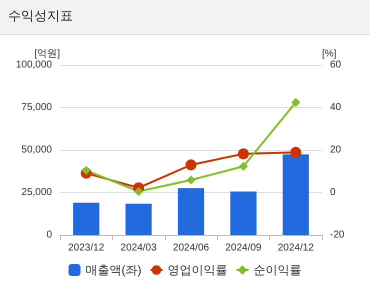  I want to click on x-tick-label: 2024/12, so click(296, 248).